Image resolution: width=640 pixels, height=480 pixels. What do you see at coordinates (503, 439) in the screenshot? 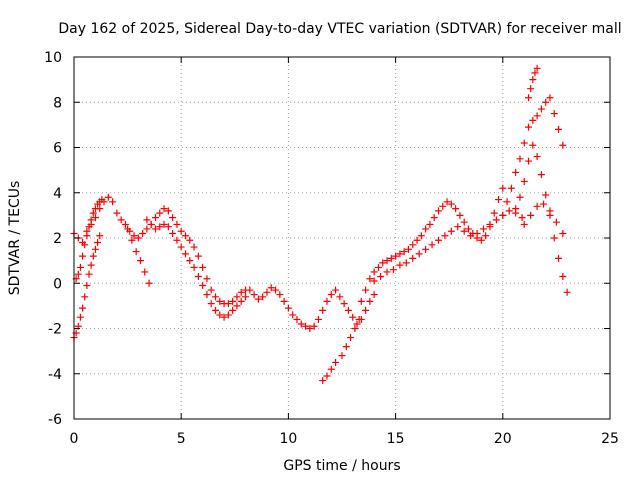
I see `x-tick-label: 20` at bounding box center [503, 439].